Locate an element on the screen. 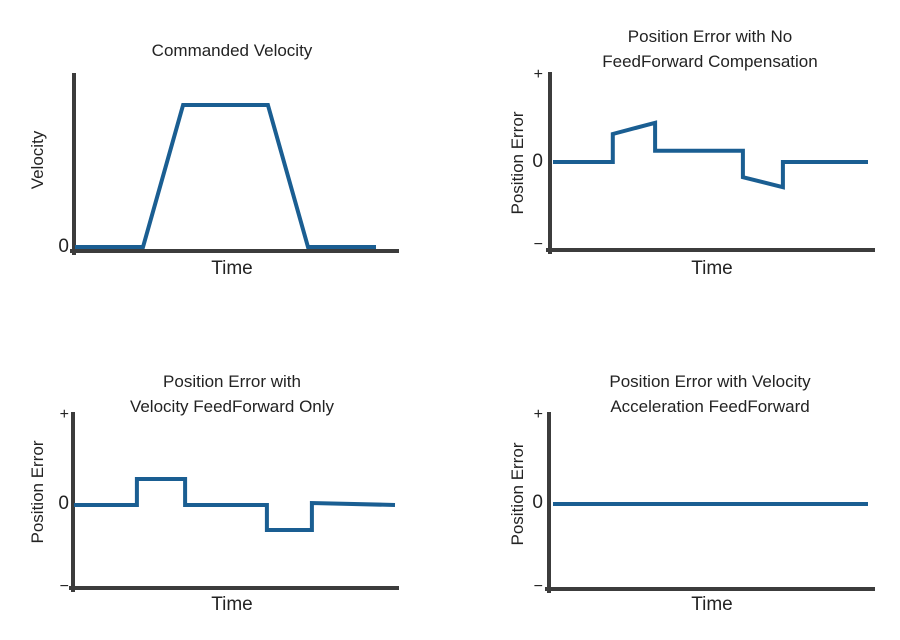 This screenshot has height=640, width=900. chart-title-line: FeedForward Compensation is located at coordinates (710, 61).